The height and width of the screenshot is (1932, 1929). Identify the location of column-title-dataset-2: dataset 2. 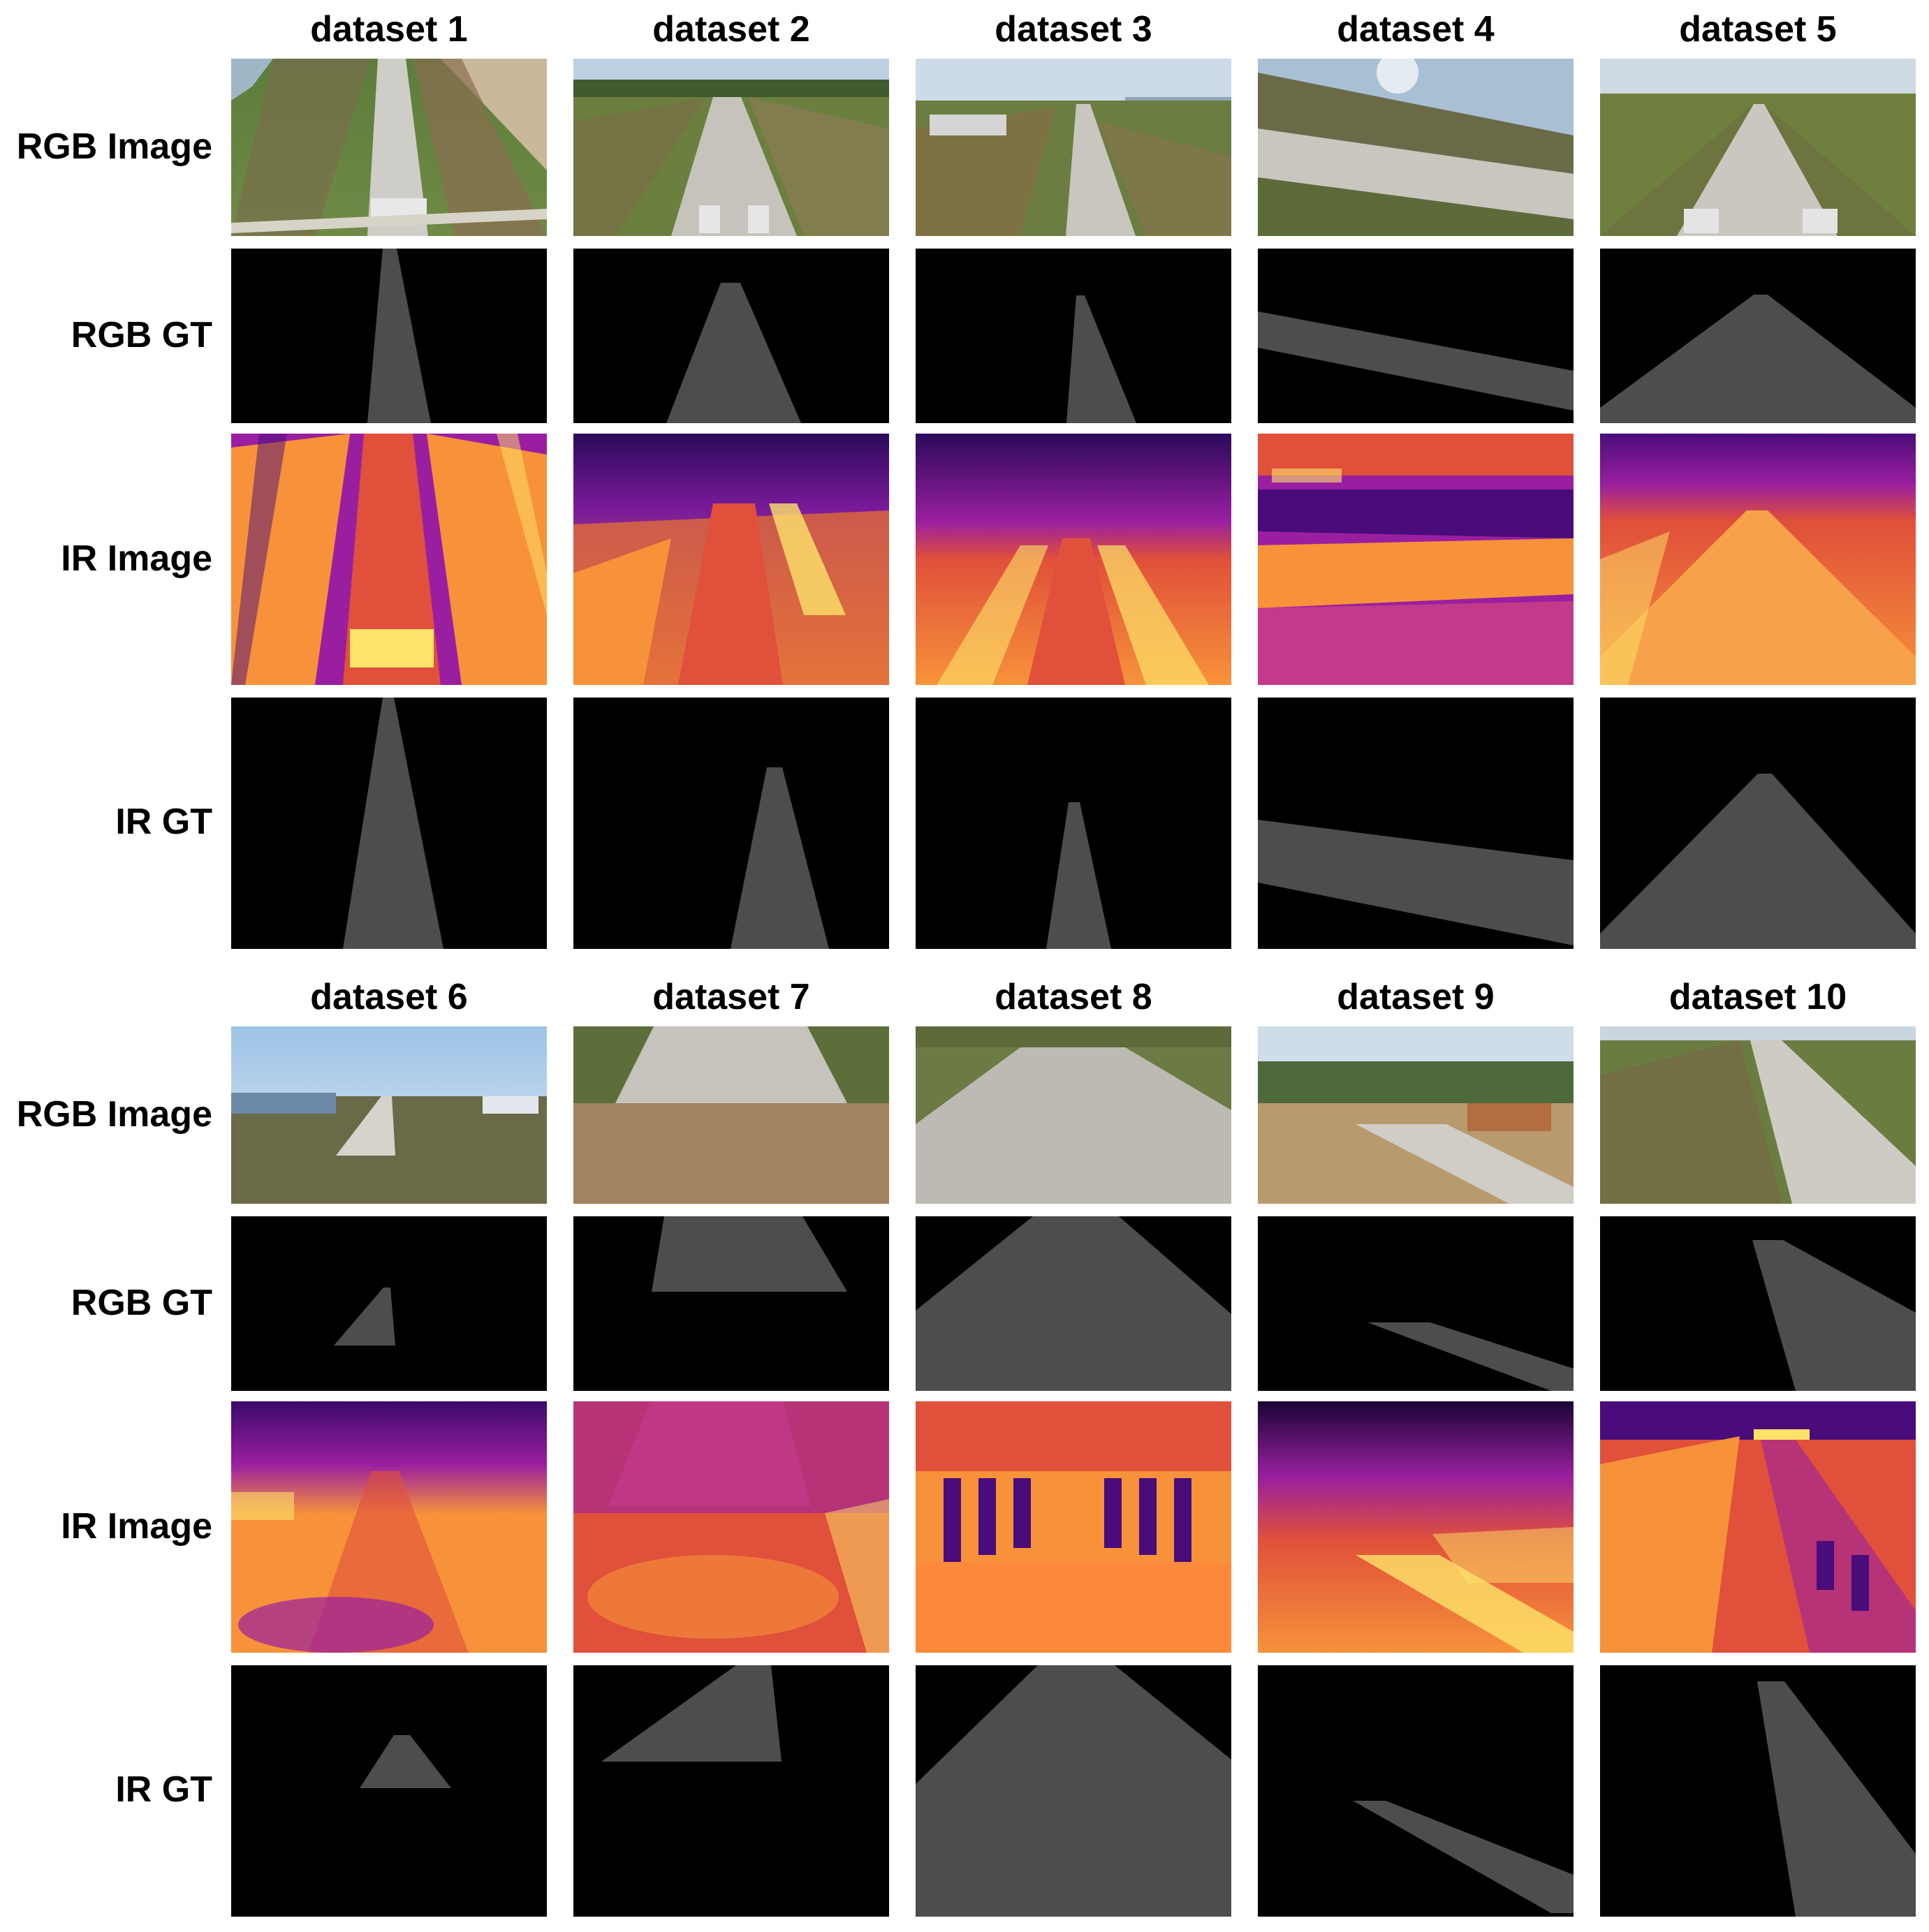
(731, 30).